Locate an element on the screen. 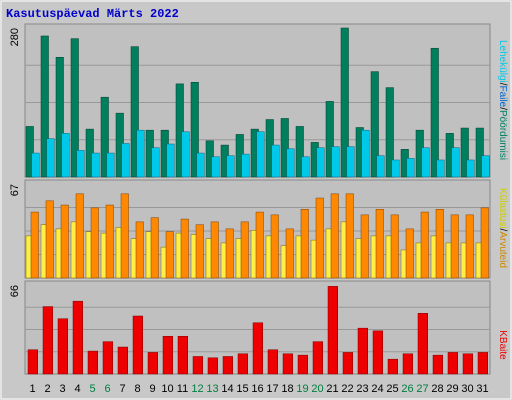  x-tick-label: 23 is located at coordinates (362, 389).